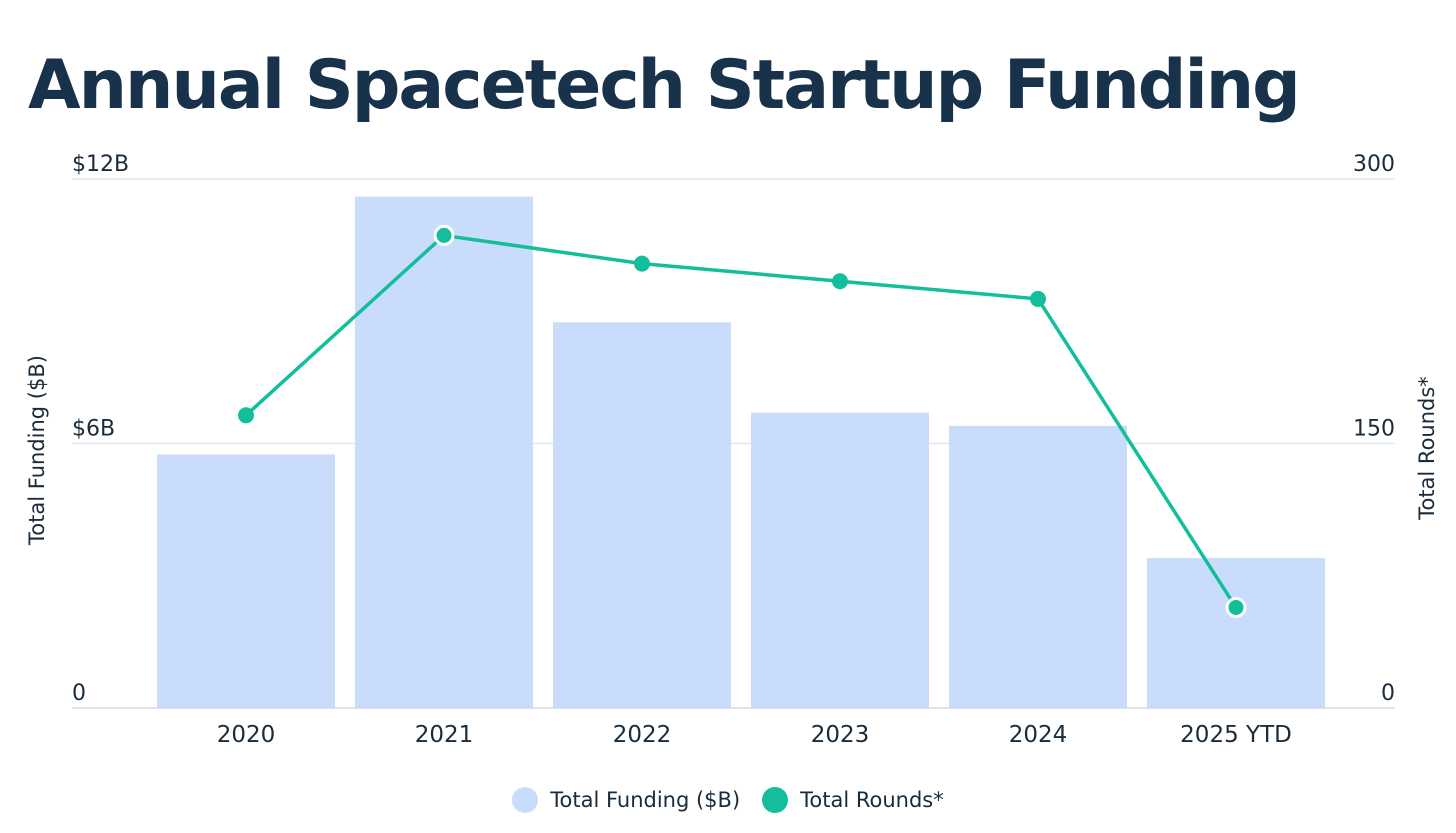 This screenshot has height=833, width=1456. What do you see at coordinates (246, 581) in the screenshot?
I see `bar-2020` at bounding box center [246, 581].